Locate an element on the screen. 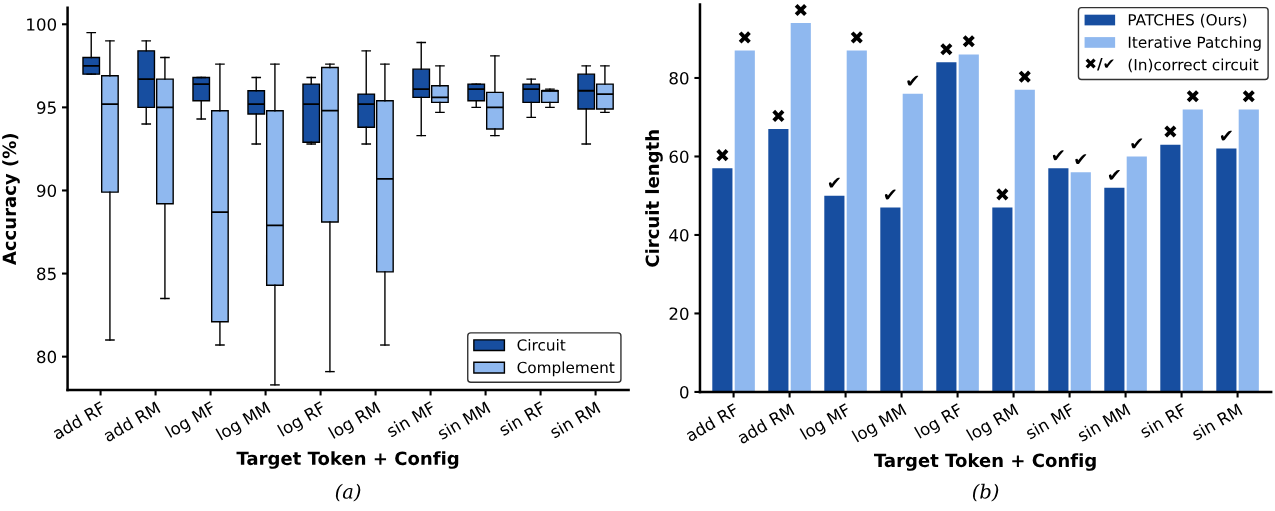 The height and width of the screenshot is (511, 1275). legend-label: Circuit is located at coordinates (541, 344).